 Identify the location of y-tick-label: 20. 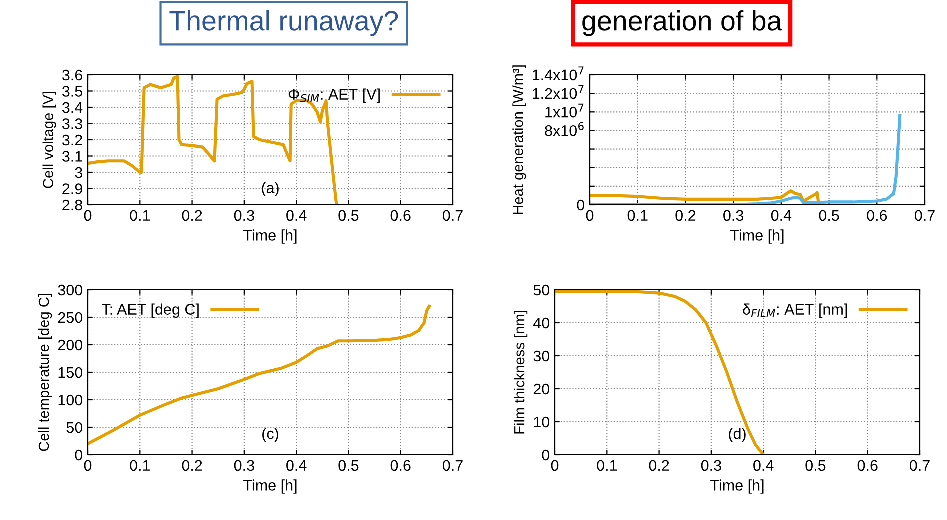
(542, 389).